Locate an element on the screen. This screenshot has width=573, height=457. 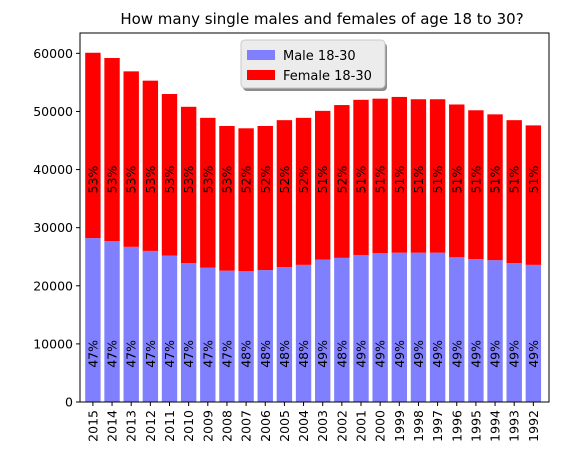
x-tick-label: 2010 is located at coordinates (188, 426).